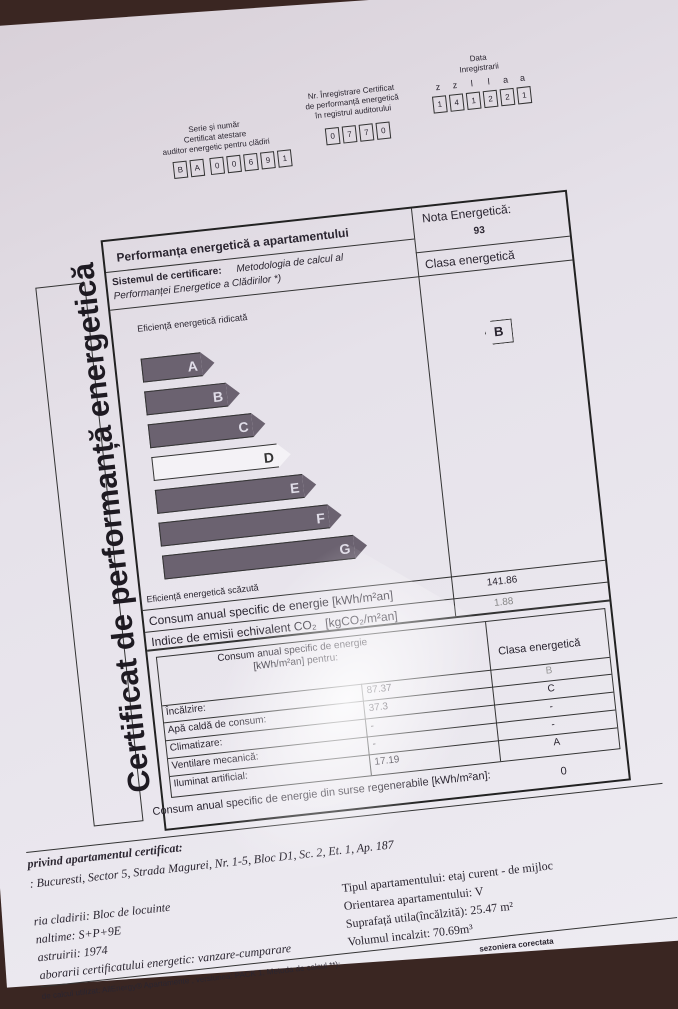 Image resolution: width=678 pixels, height=1009 pixels. What do you see at coordinates (229, 493) in the screenshot?
I see `class-arrow-e: E` at bounding box center [229, 493].